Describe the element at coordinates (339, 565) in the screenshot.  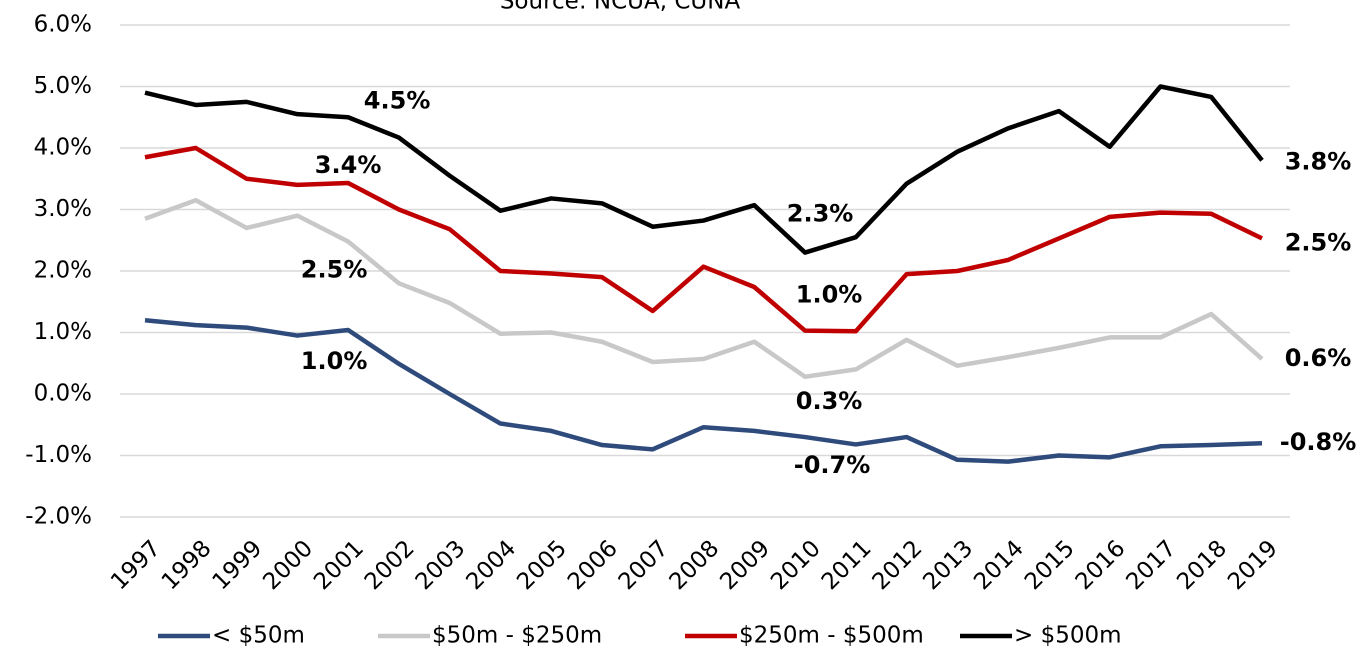
I see `x-tick-label: 2001` at that location.